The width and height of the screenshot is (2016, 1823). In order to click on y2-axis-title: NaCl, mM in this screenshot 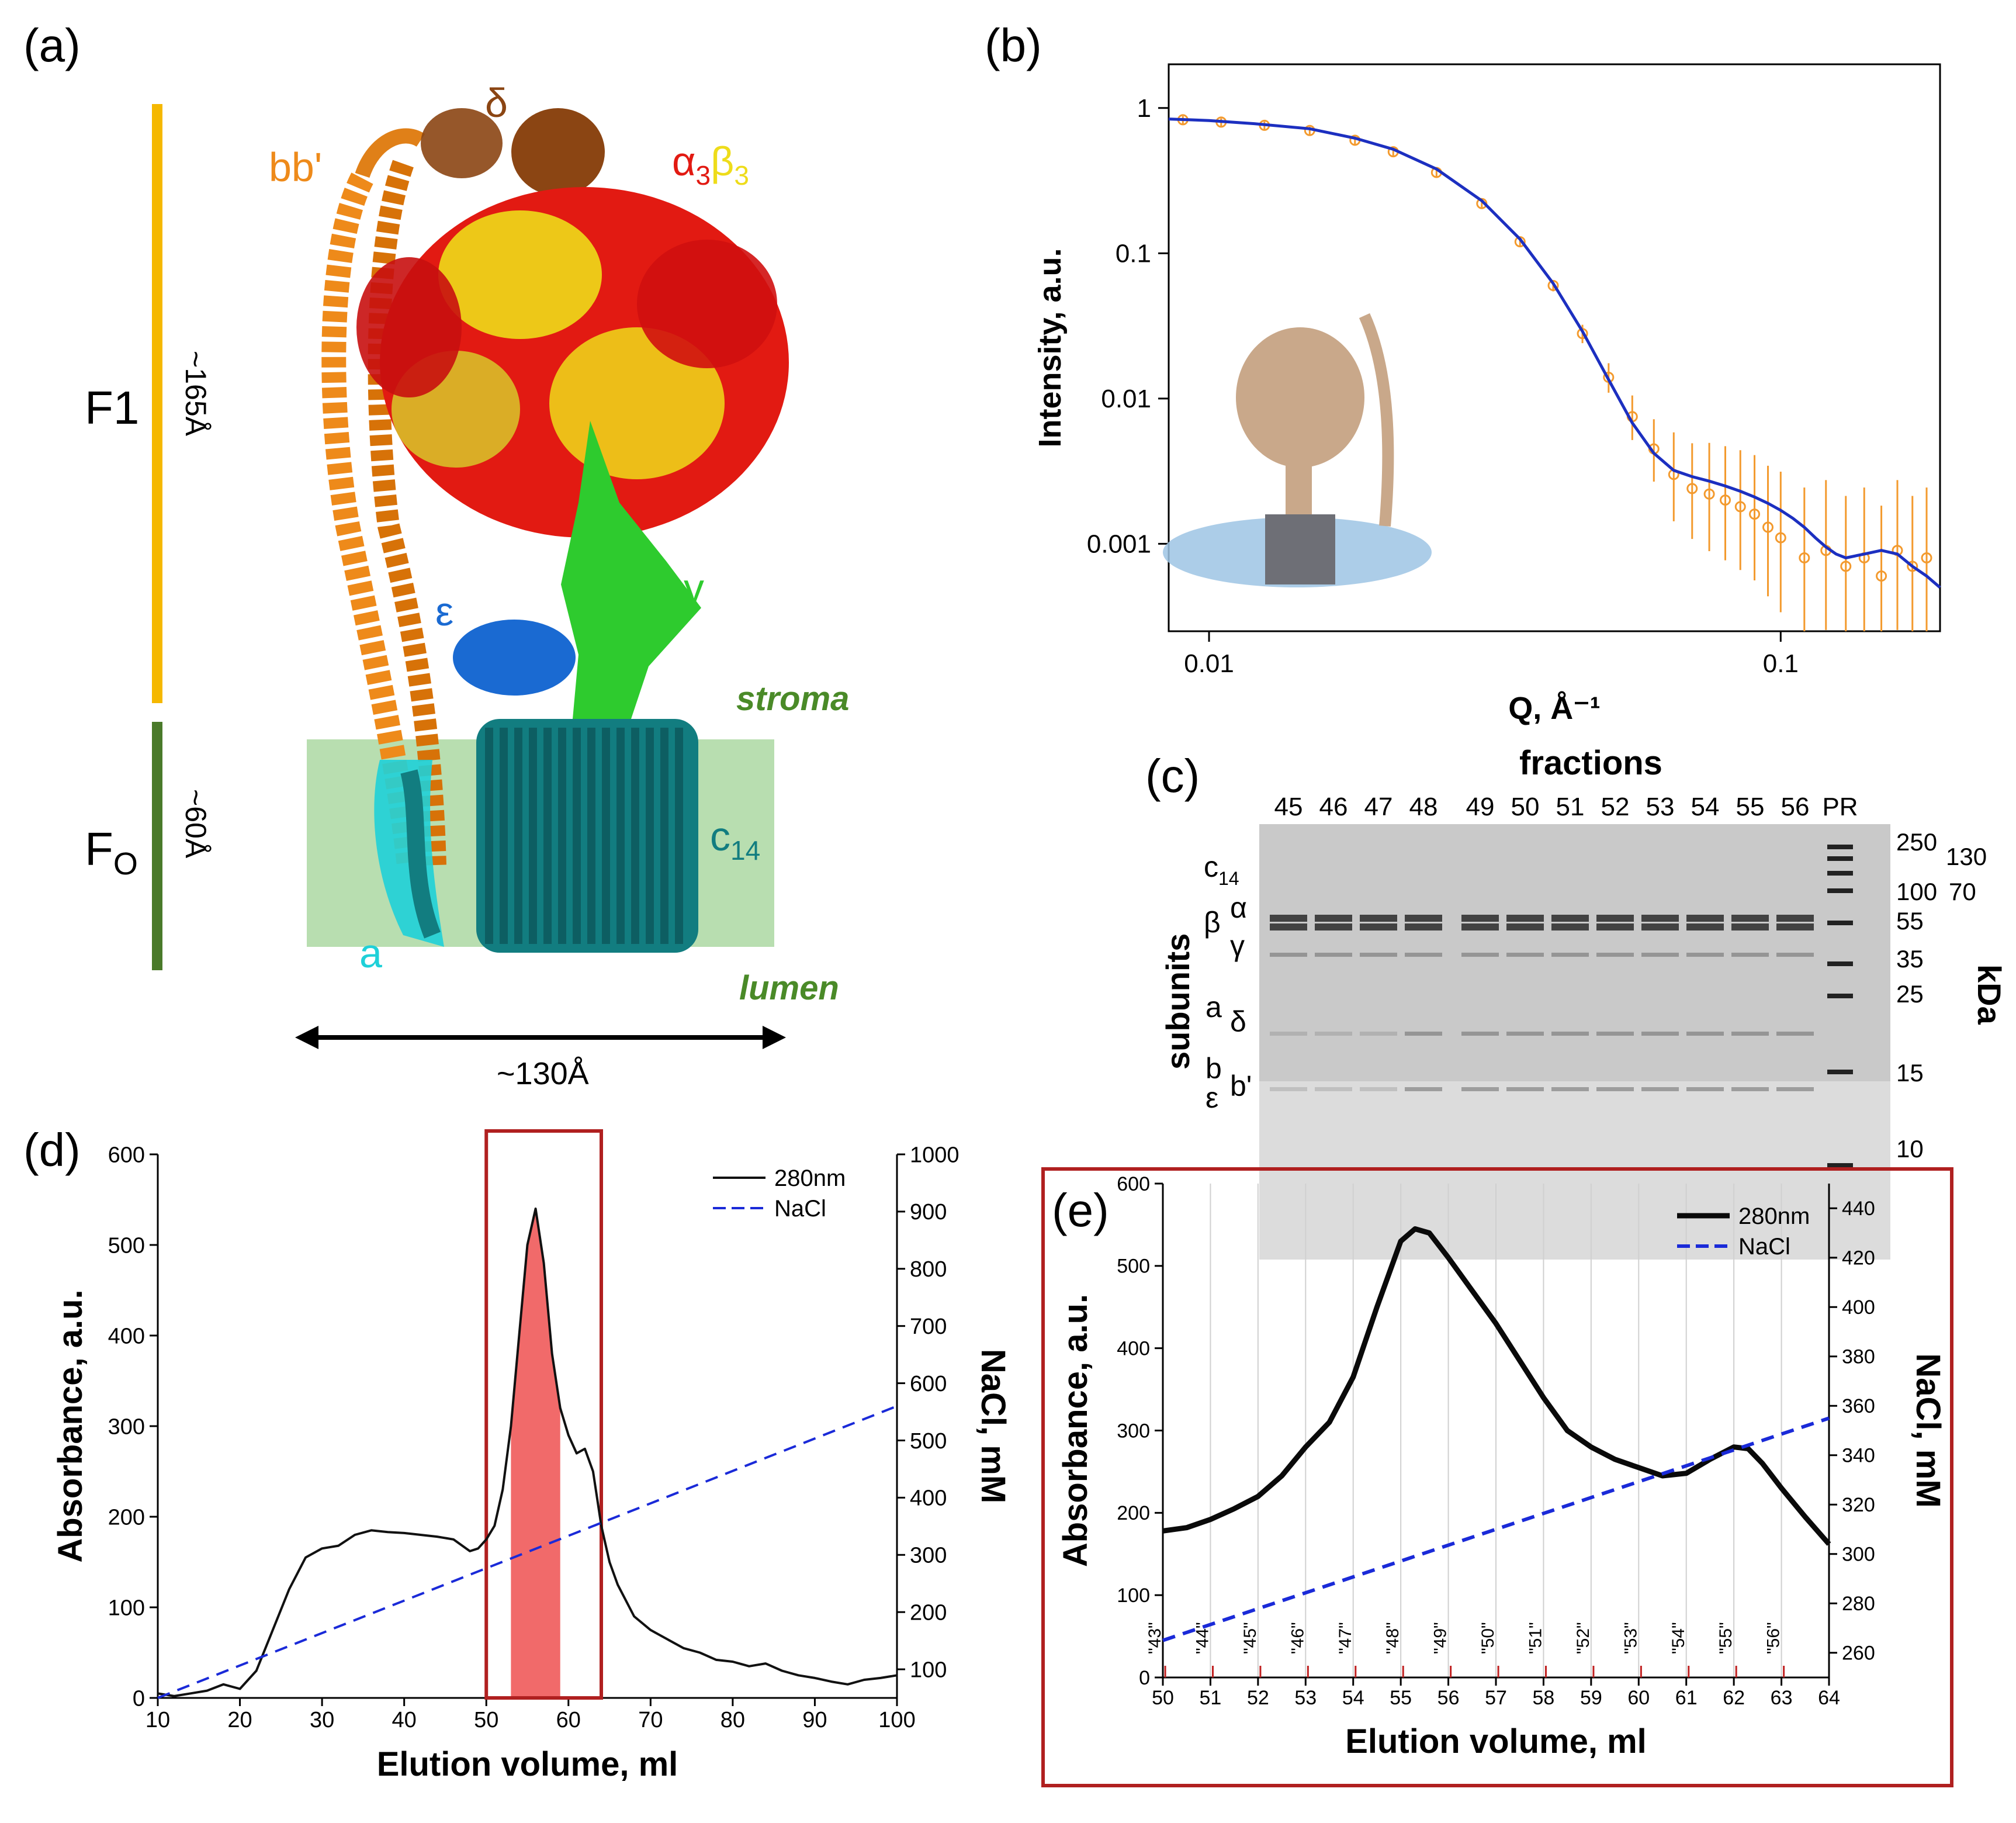, I will do `click(1928, 1430)`.